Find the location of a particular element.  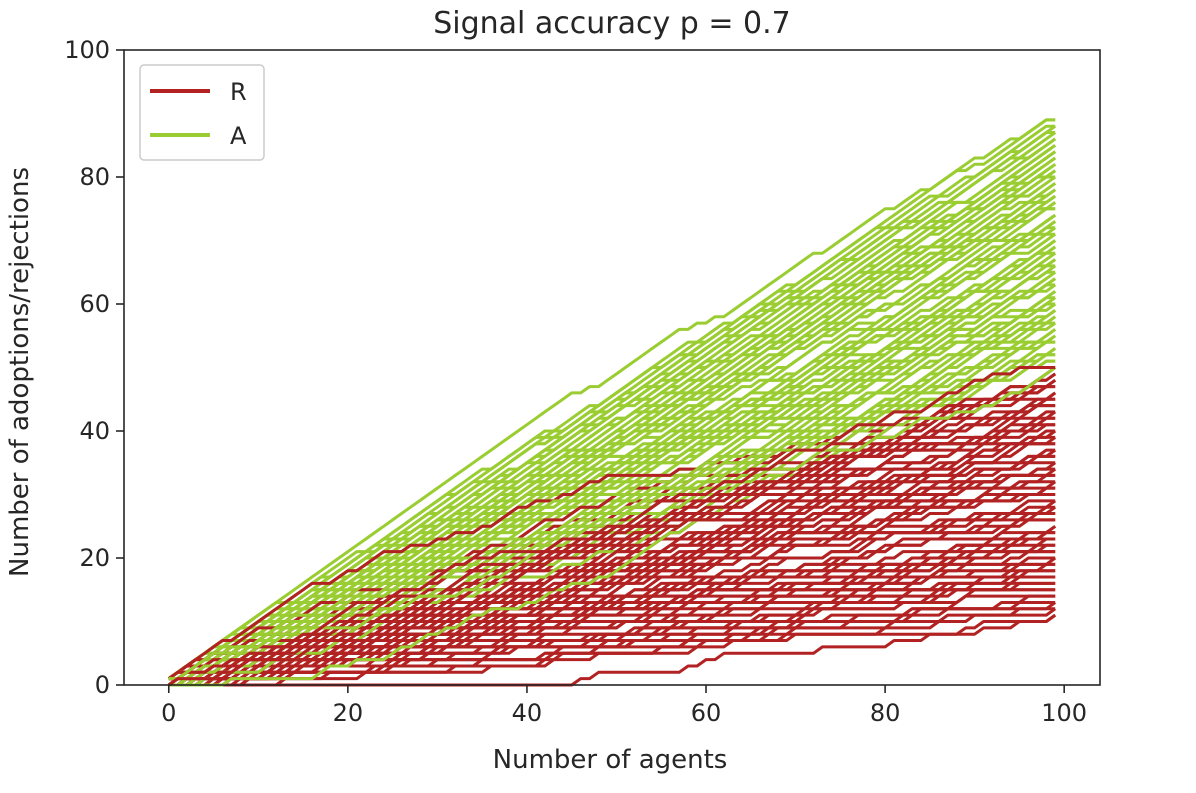

x-tick-label: 100 is located at coordinates (1064, 713).